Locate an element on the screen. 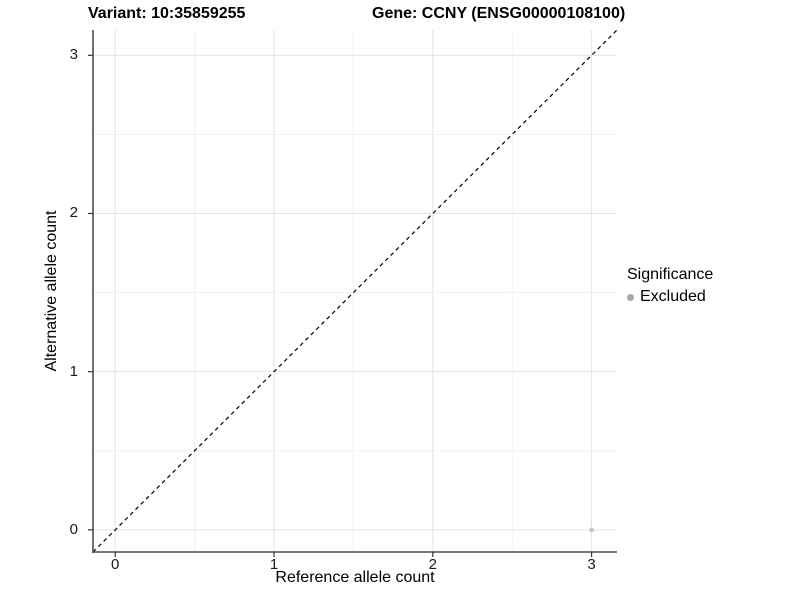 This screenshot has height=600, width=800. y-tick-label: 2 is located at coordinates (73, 213).